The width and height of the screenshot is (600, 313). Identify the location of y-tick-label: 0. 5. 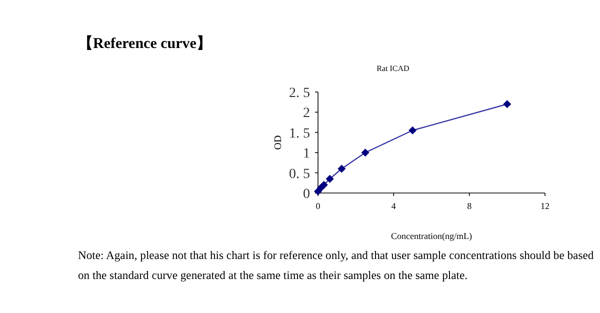
(299, 174).